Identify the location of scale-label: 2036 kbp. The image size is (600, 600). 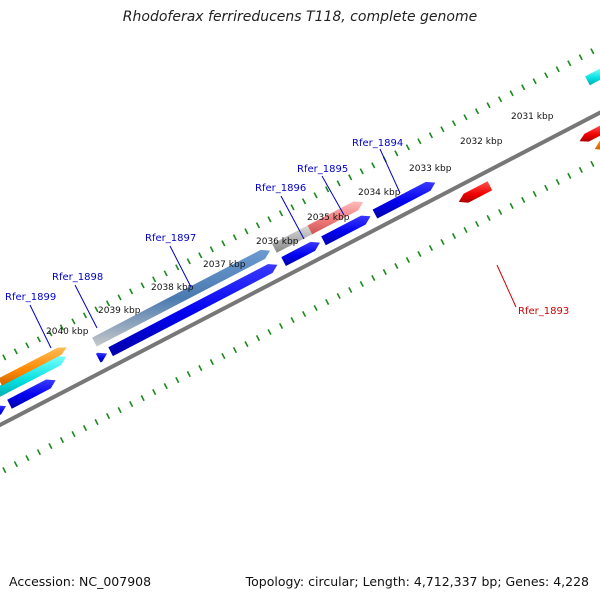
(277, 242).